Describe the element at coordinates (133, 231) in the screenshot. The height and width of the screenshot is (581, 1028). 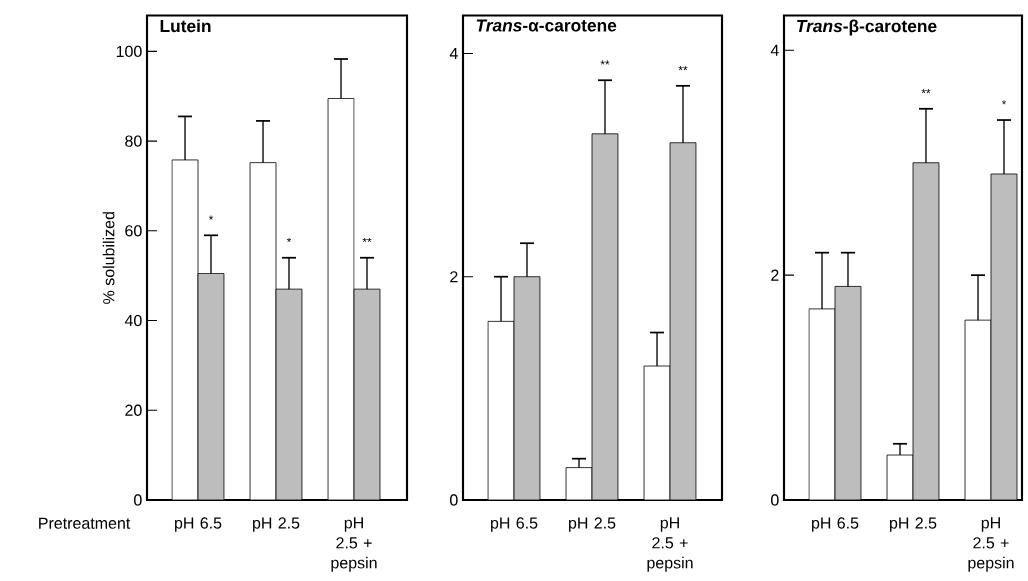
I see `y-tick-label: 60` at that location.